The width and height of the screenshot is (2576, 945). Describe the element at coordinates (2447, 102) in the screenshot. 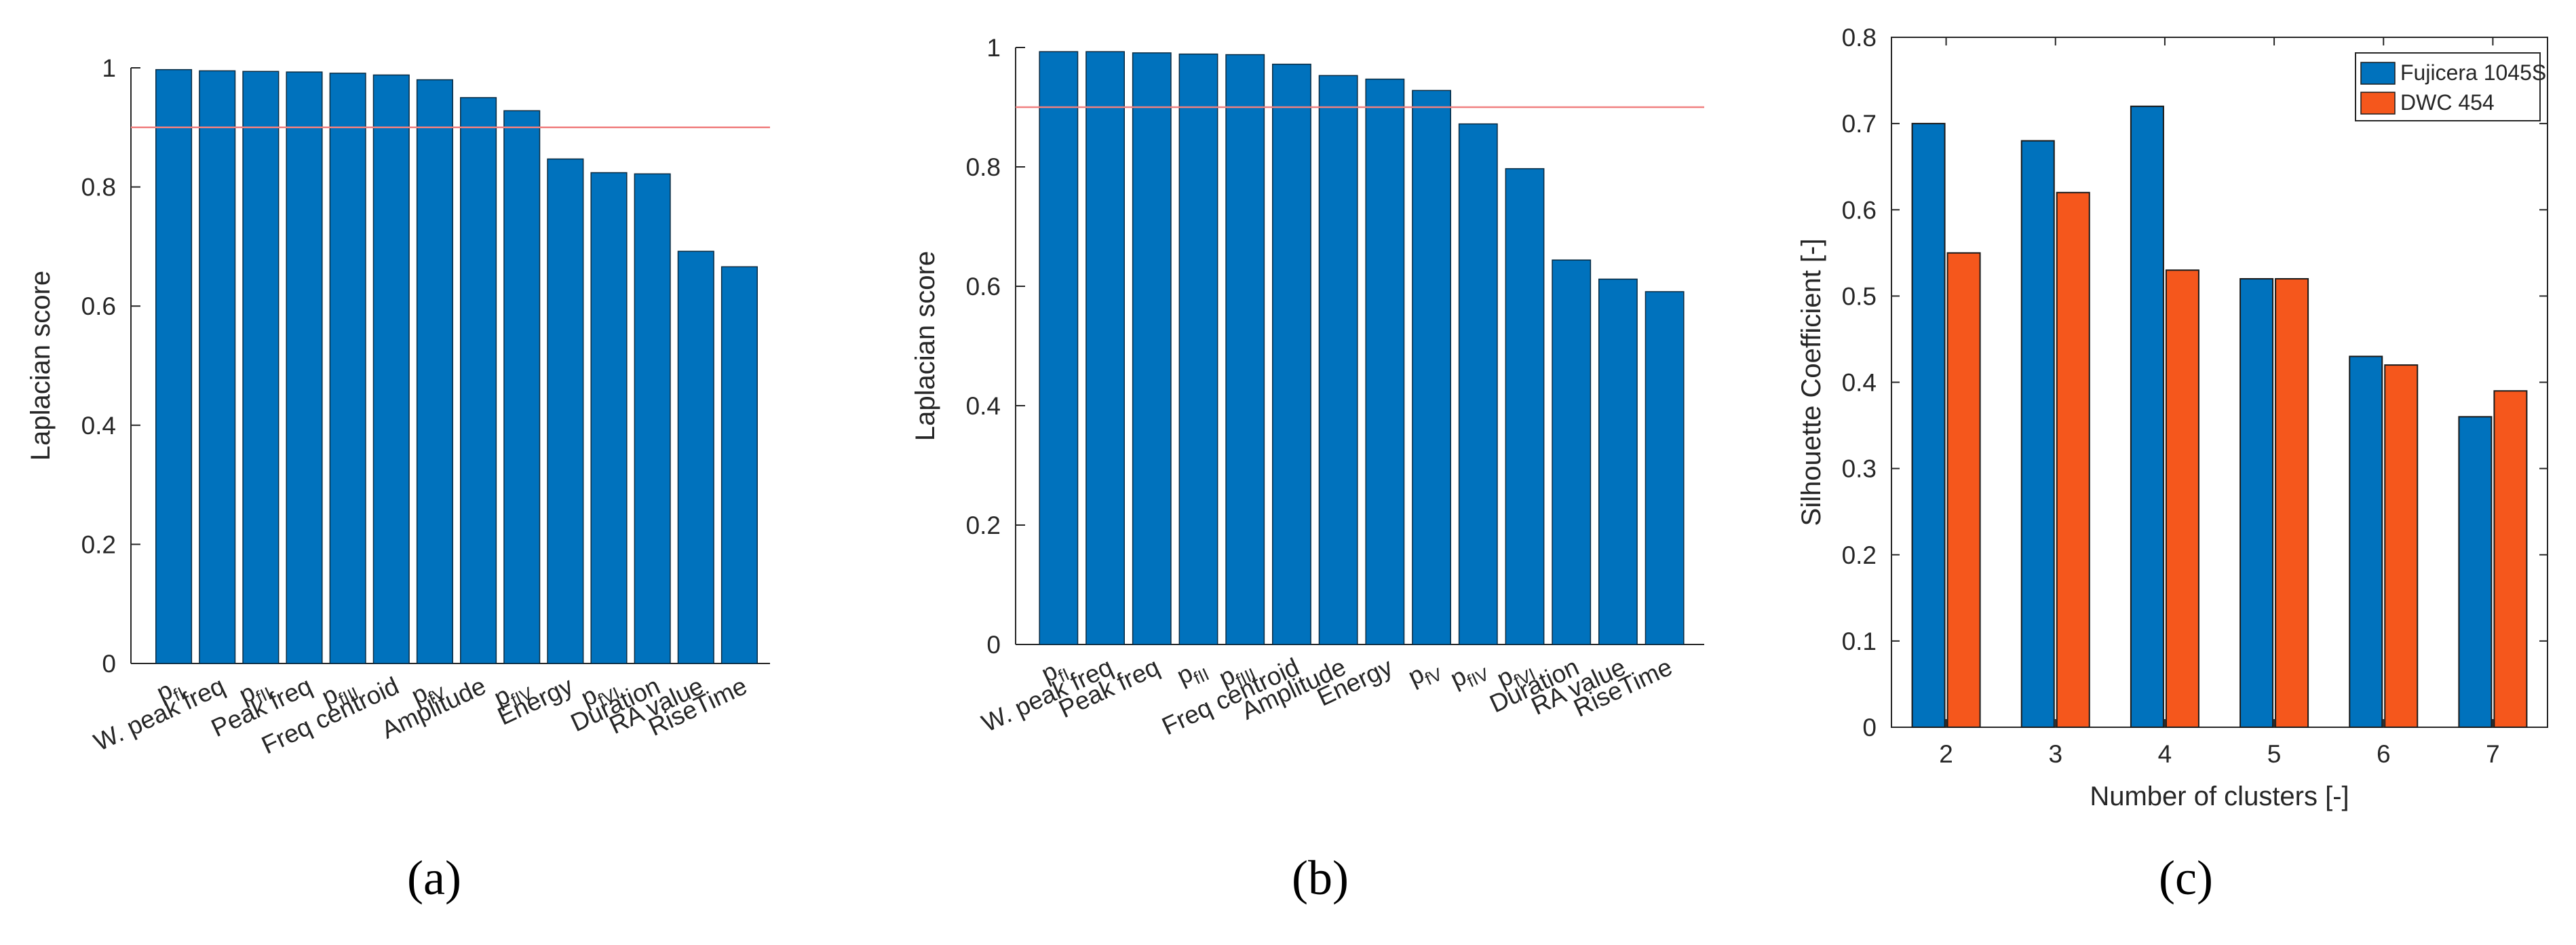

I see `legend-label: DWC 454` at that location.